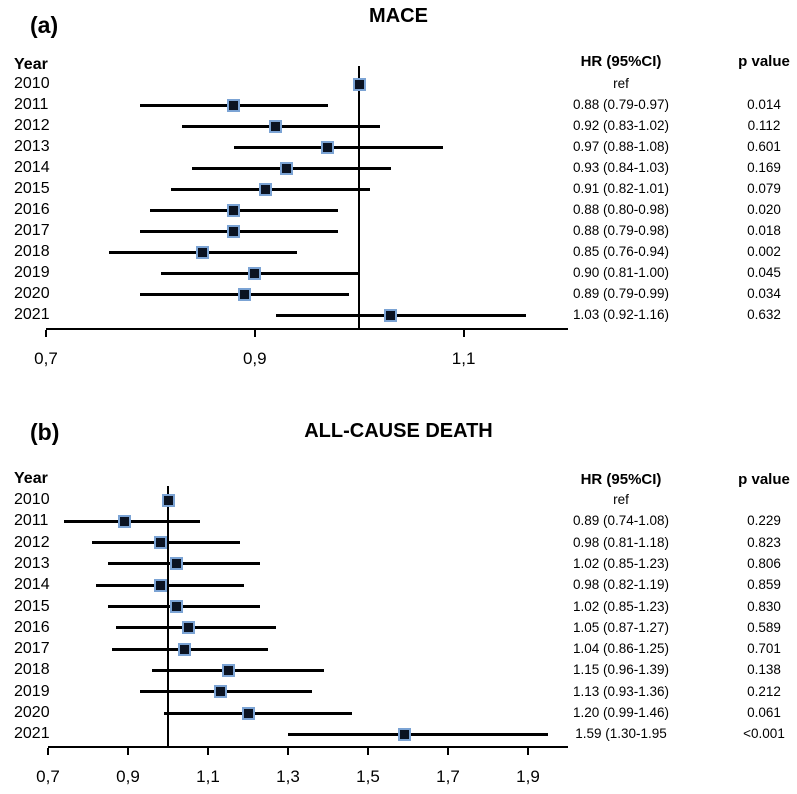  Describe the element at coordinates (621, 627) in the screenshot. I see `hr-ci-value: 1.05 (0.87-1.27)` at that location.